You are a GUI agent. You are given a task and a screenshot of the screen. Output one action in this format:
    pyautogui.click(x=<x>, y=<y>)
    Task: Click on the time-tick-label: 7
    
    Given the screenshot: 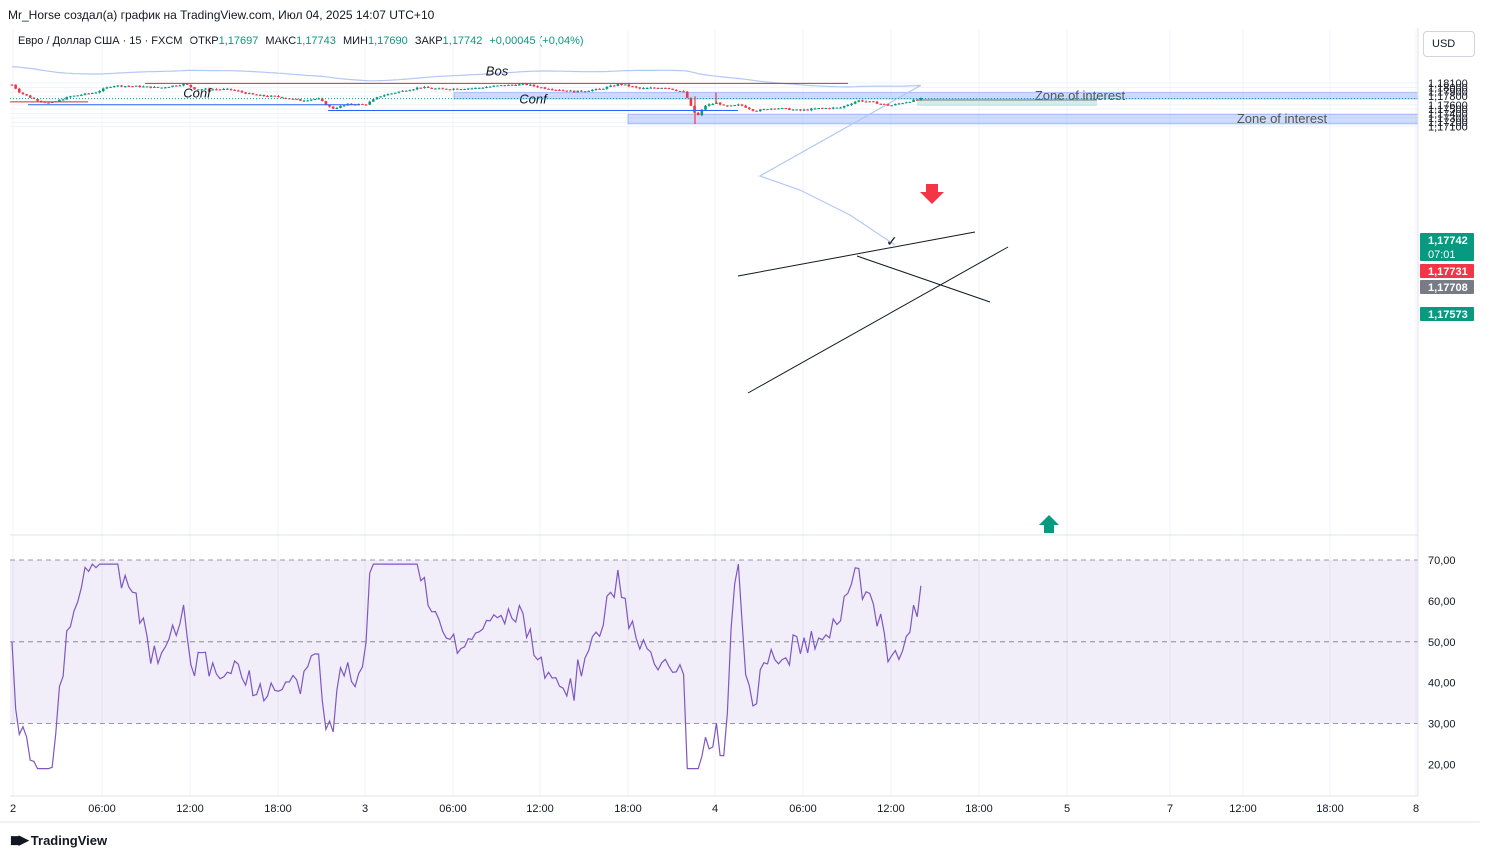 What is the action you would take?
    pyautogui.click(x=1170, y=809)
    